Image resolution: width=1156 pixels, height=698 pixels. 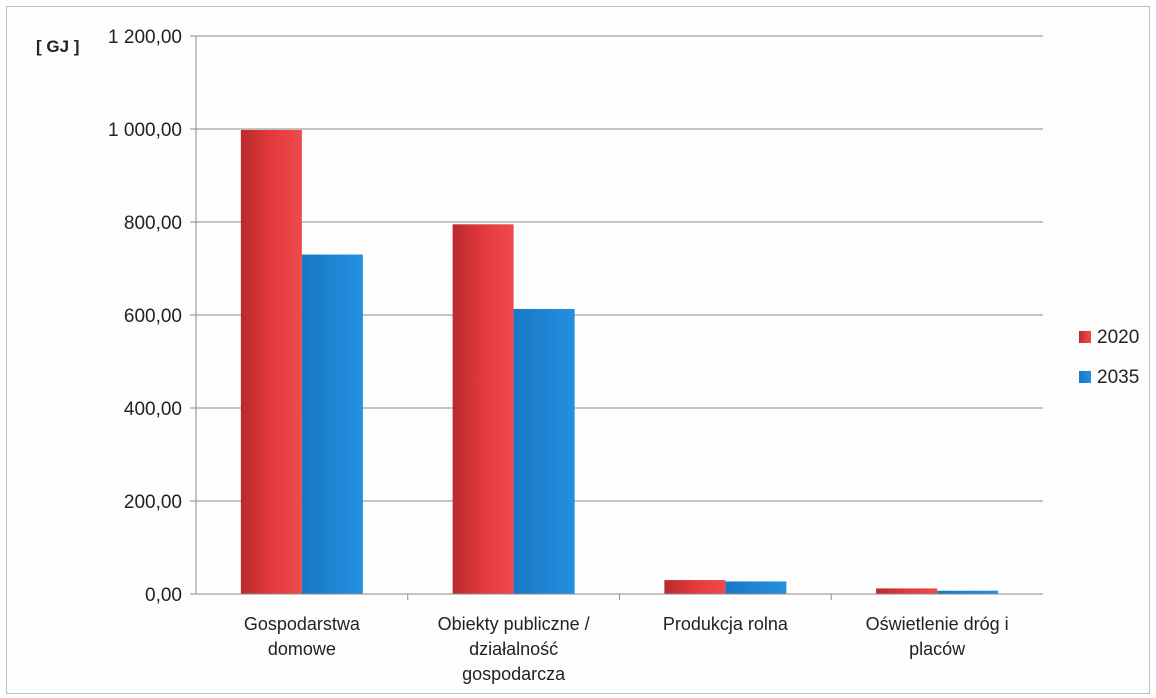 What do you see at coordinates (726, 624) in the screenshot?
I see `x-tick-label: Produkcja rolna` at bounding box center [726, 624].